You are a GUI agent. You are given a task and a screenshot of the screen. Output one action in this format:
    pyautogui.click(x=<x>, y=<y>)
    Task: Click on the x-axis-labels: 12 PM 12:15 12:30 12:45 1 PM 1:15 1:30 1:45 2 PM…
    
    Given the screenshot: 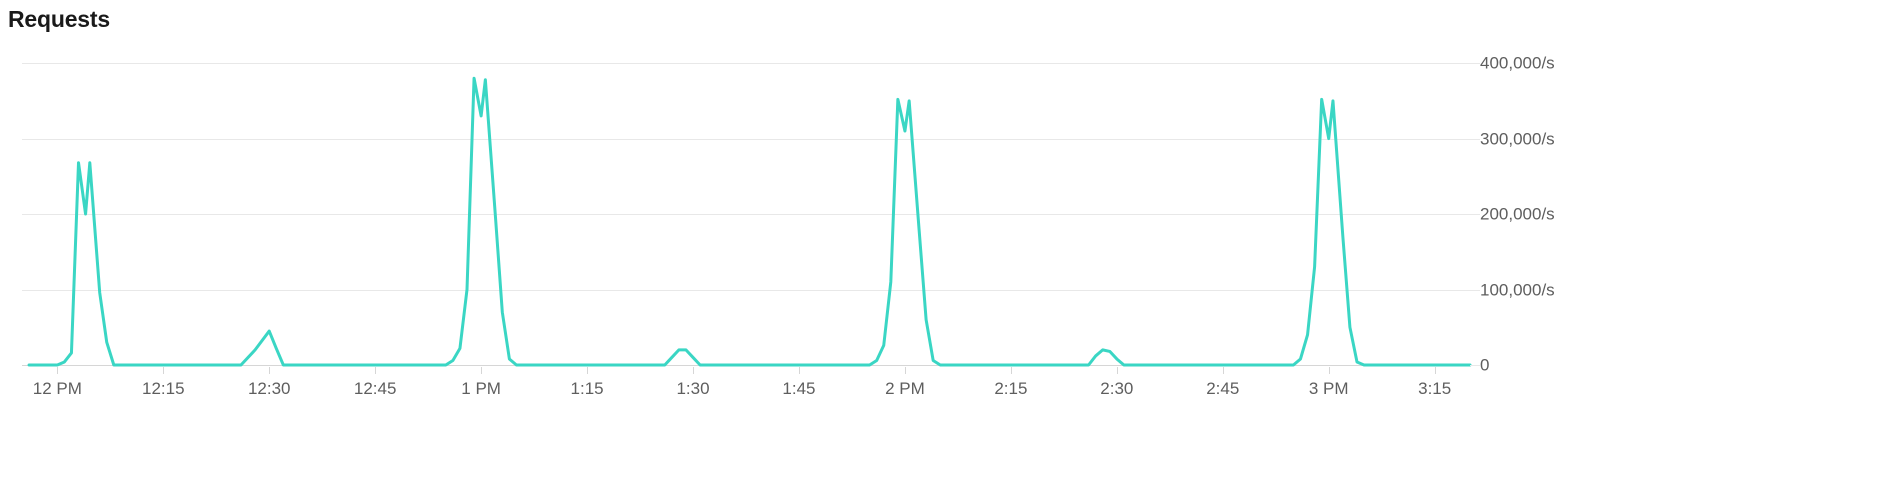 What is the action you would take?
    pyautogui.click(x=945, y=397)
    